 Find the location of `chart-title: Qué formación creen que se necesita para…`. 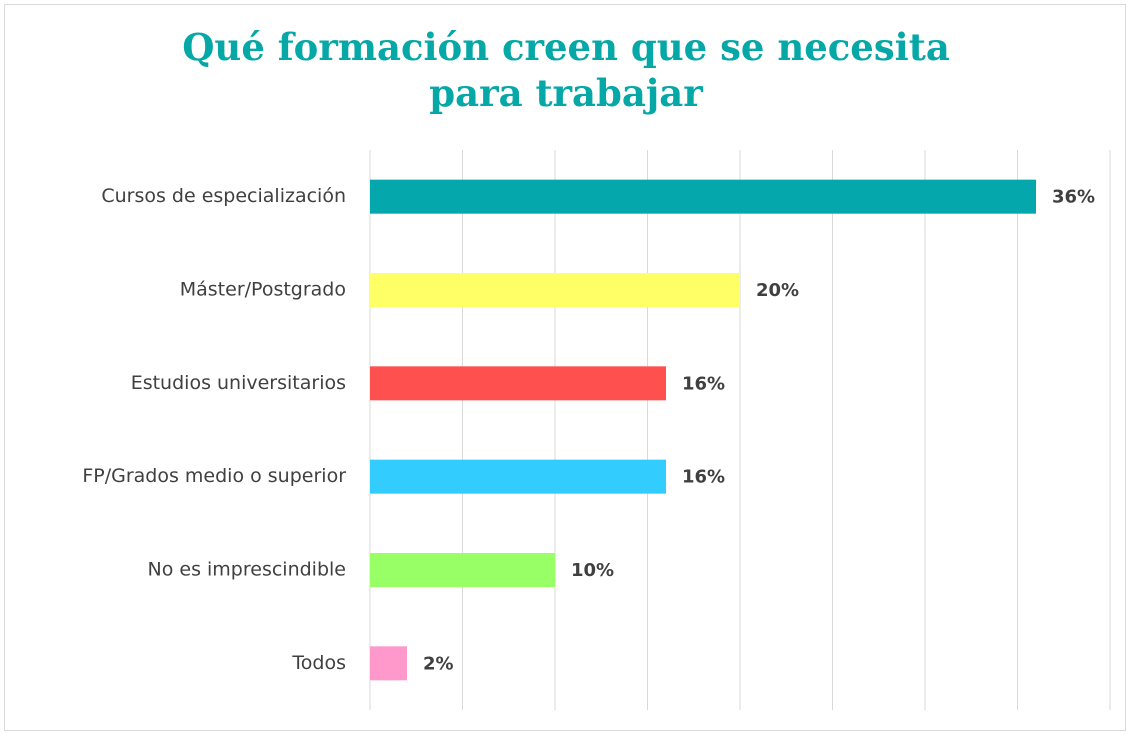

chart-title: Qué formación creen que se necesita para… is located at coordinates (566, 70).